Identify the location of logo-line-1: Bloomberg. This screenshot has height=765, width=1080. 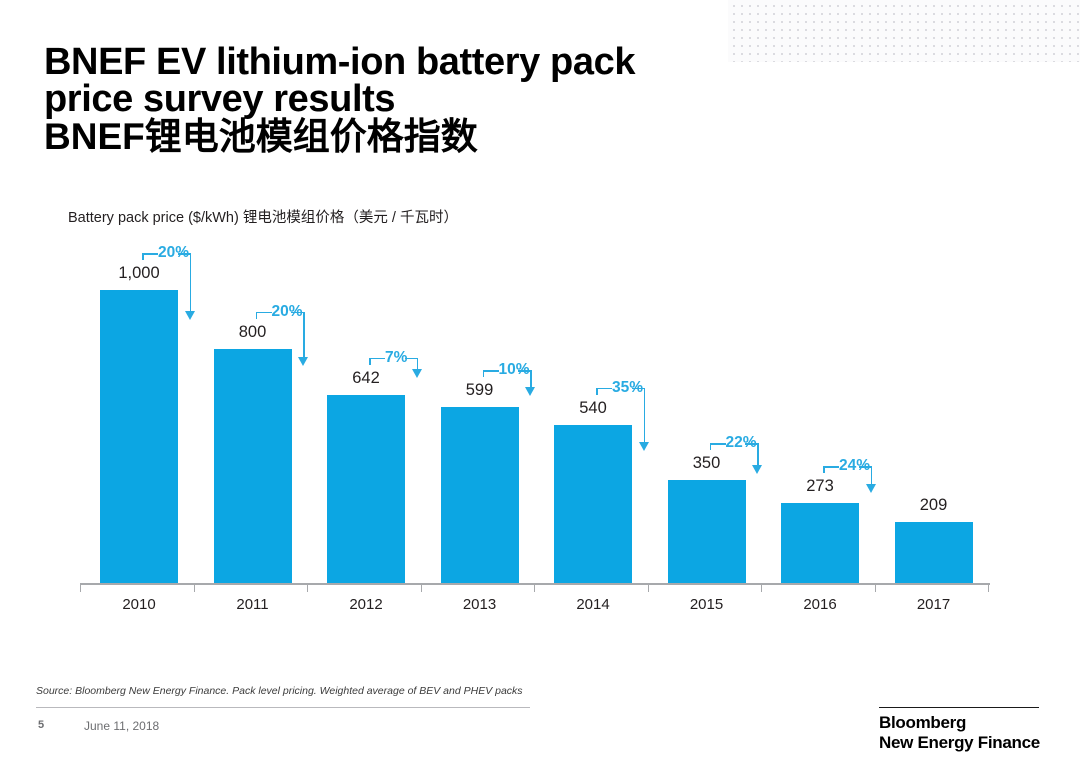
(923, 722).